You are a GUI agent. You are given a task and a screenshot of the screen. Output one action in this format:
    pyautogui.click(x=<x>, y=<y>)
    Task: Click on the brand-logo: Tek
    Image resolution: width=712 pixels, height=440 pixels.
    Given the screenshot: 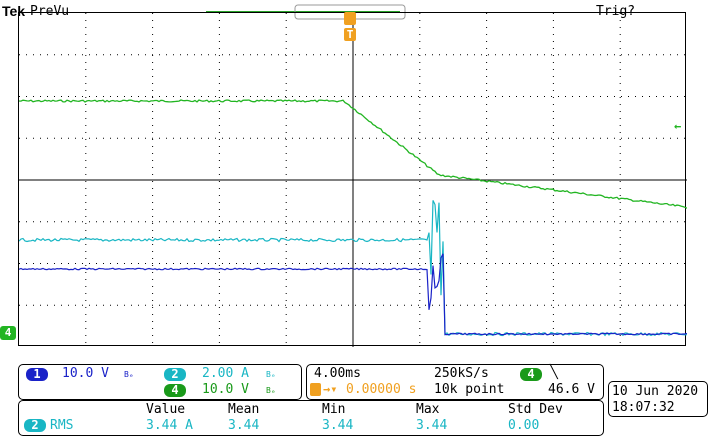 What is the action you would take?
    pyautogui.click(x=14, y=11)
    